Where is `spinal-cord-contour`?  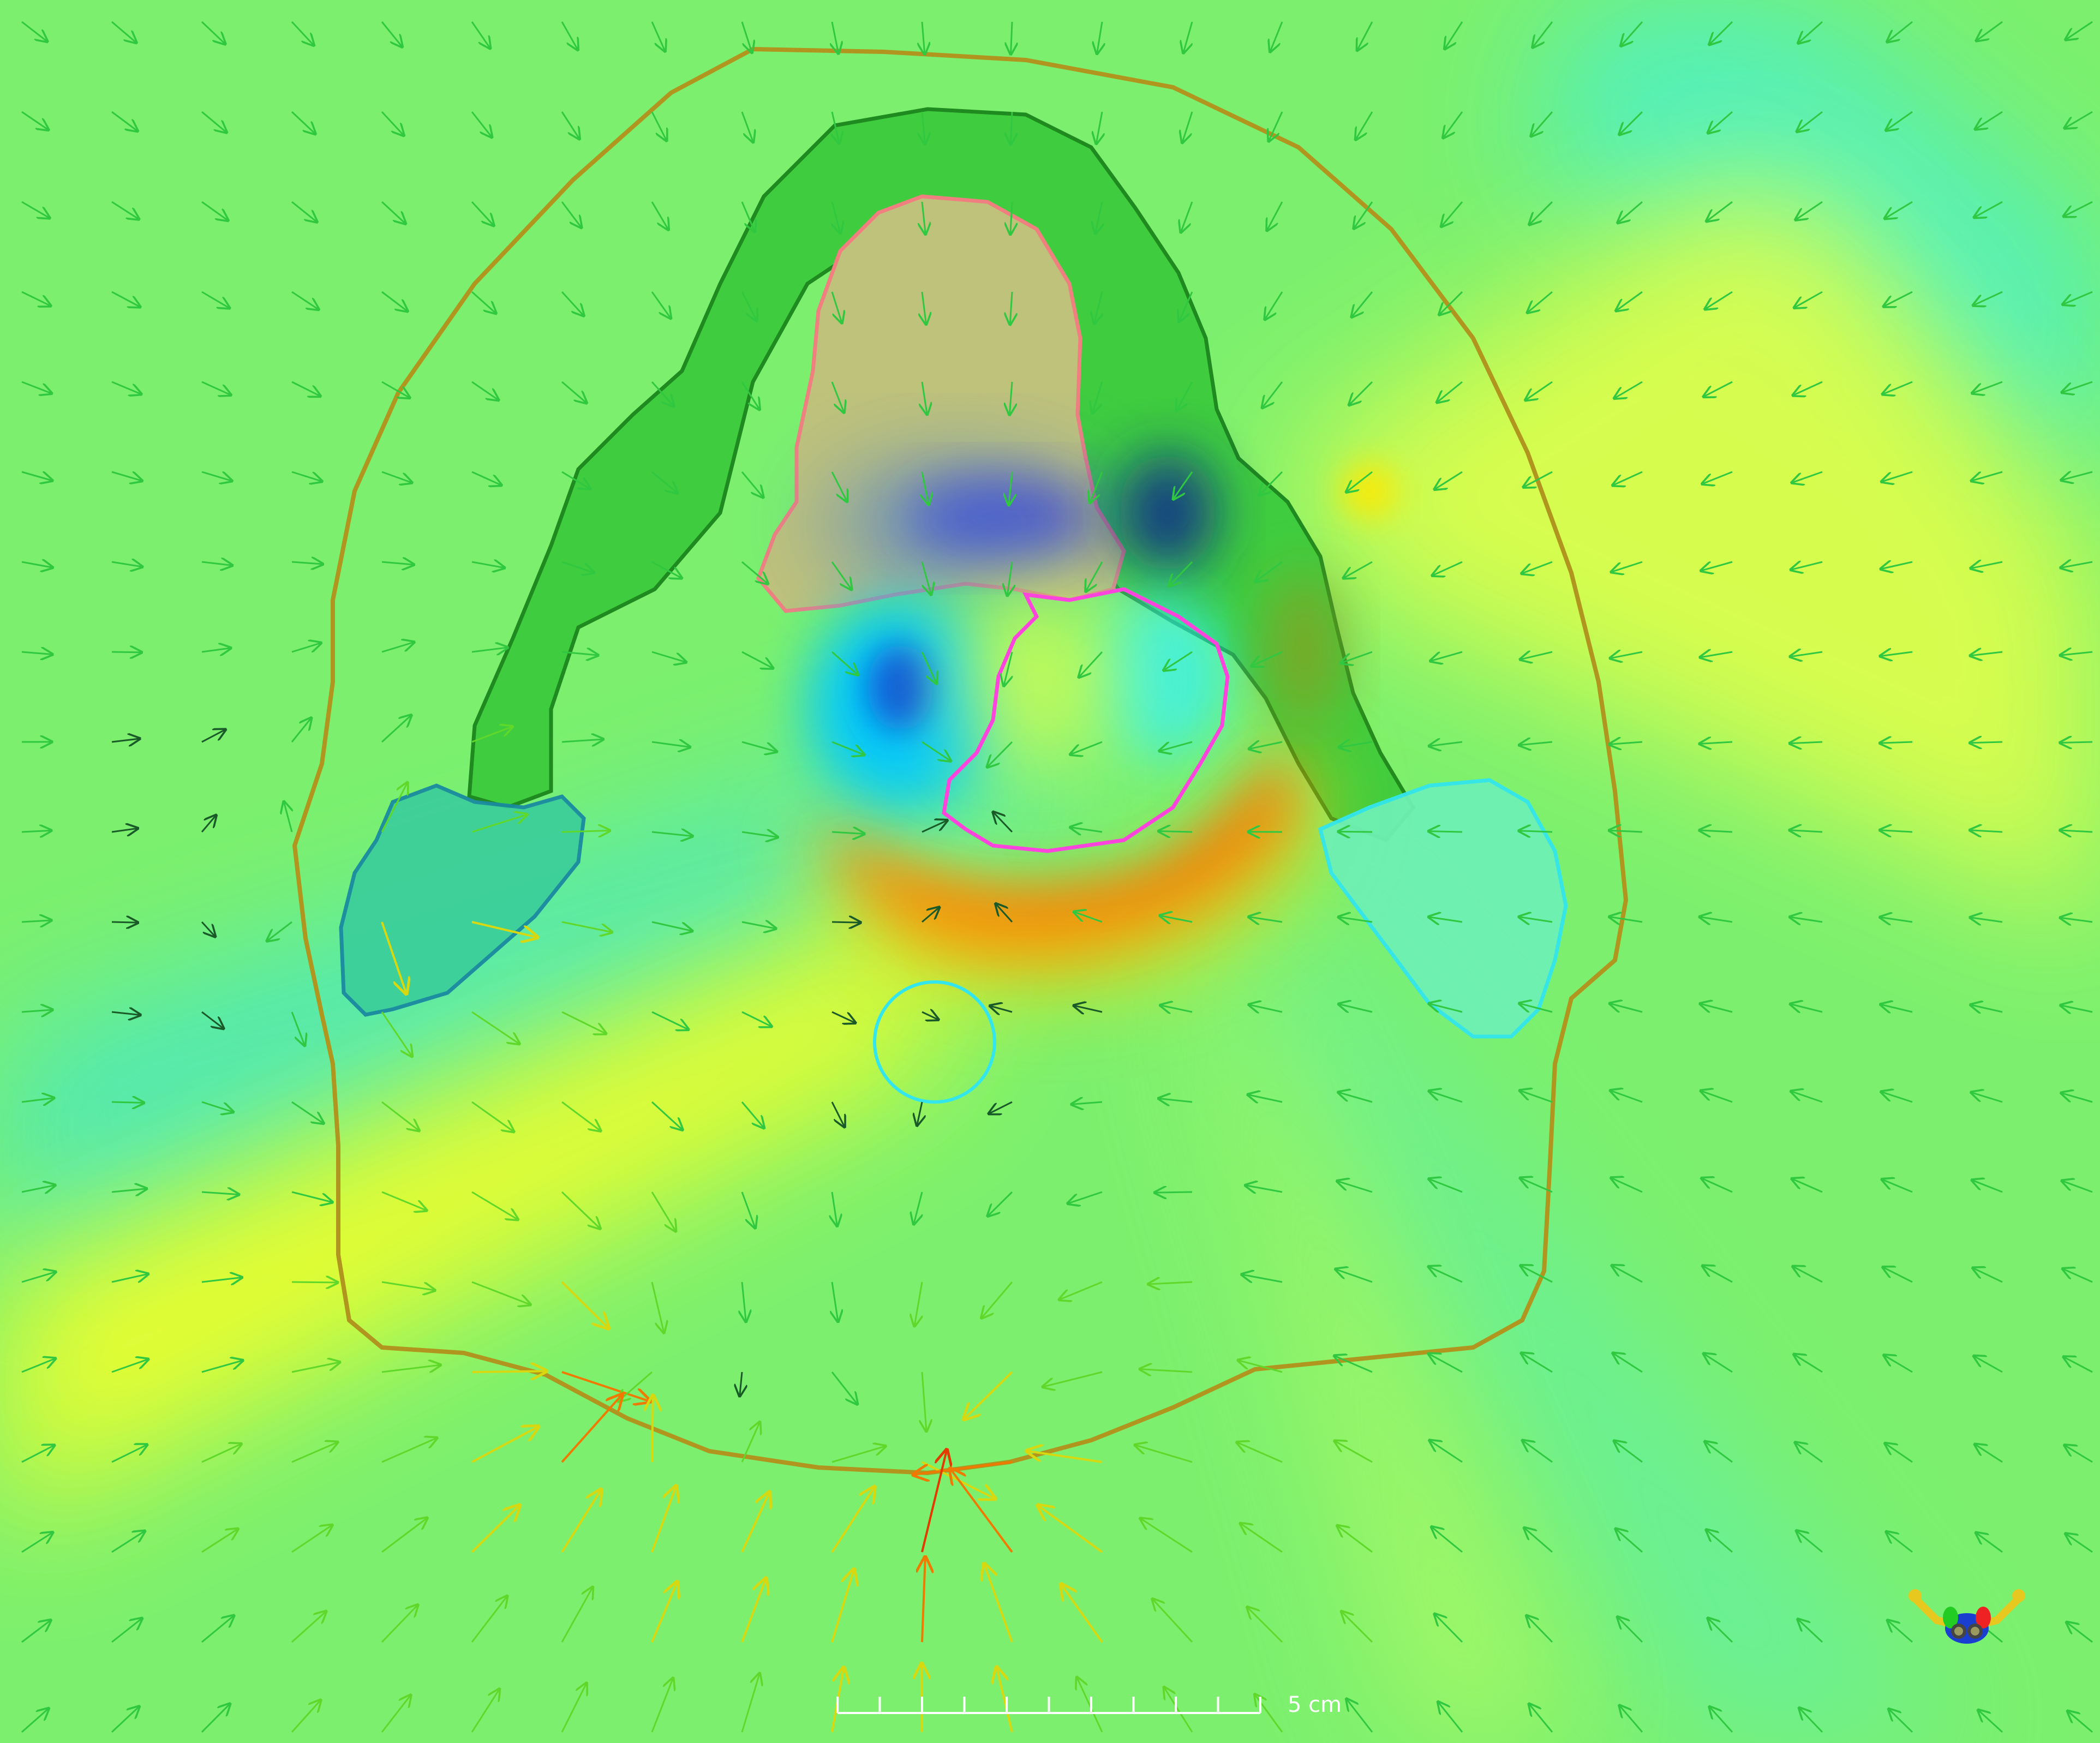
spinal-cord-contour is located at coordinates (934, 1042).